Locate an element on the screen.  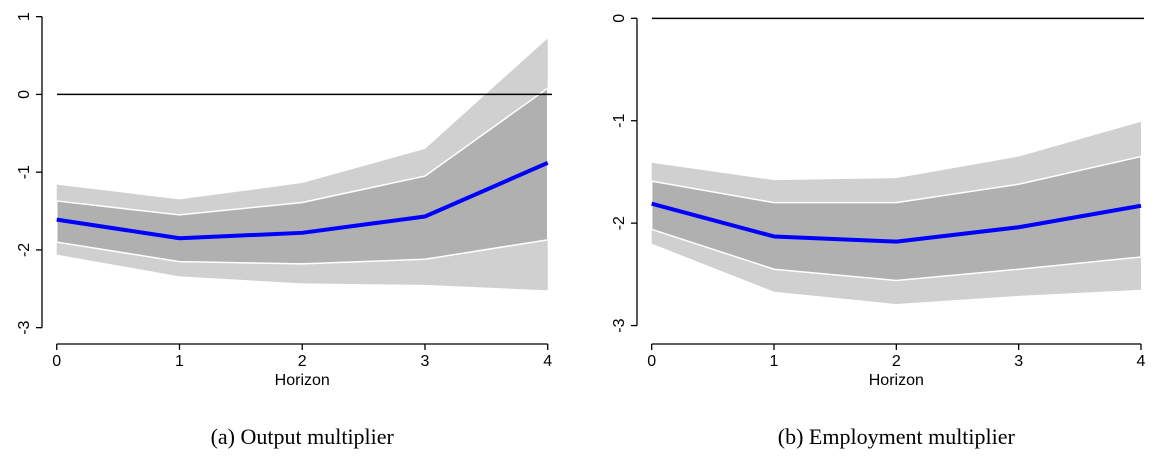
caption: (b) Employment multiplier is located at coordinates (897, 436).